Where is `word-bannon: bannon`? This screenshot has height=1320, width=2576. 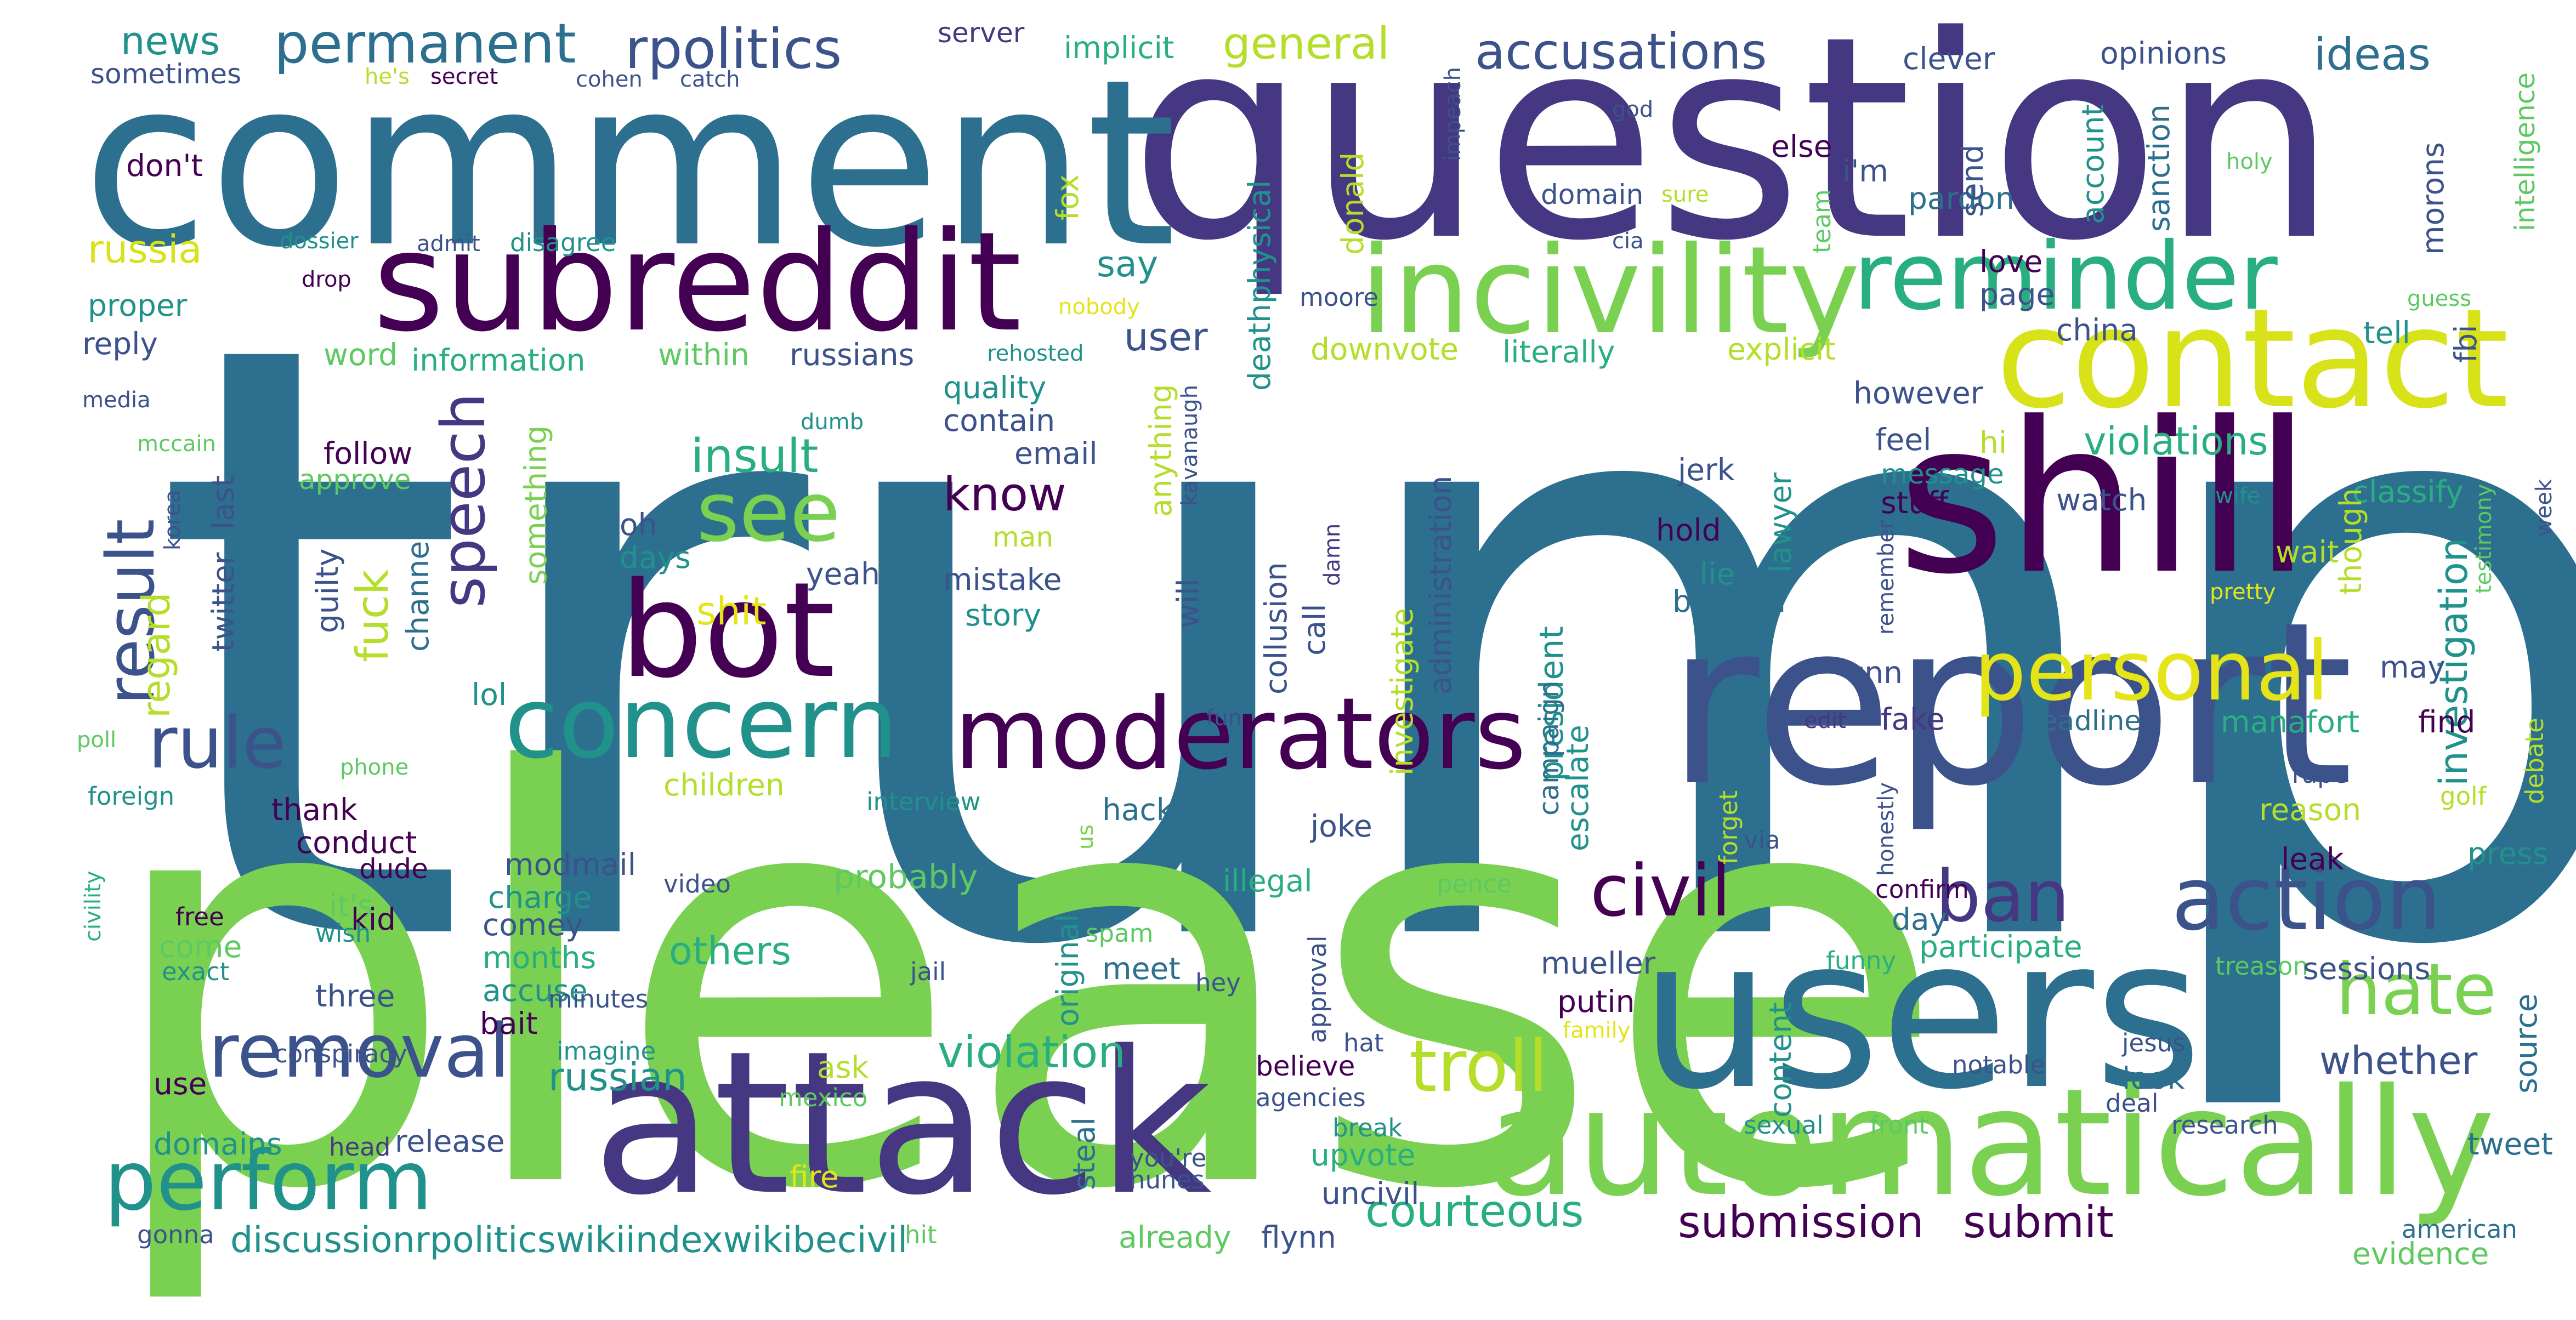 word-bannon: bannon is located at coordinates (1729, 601).